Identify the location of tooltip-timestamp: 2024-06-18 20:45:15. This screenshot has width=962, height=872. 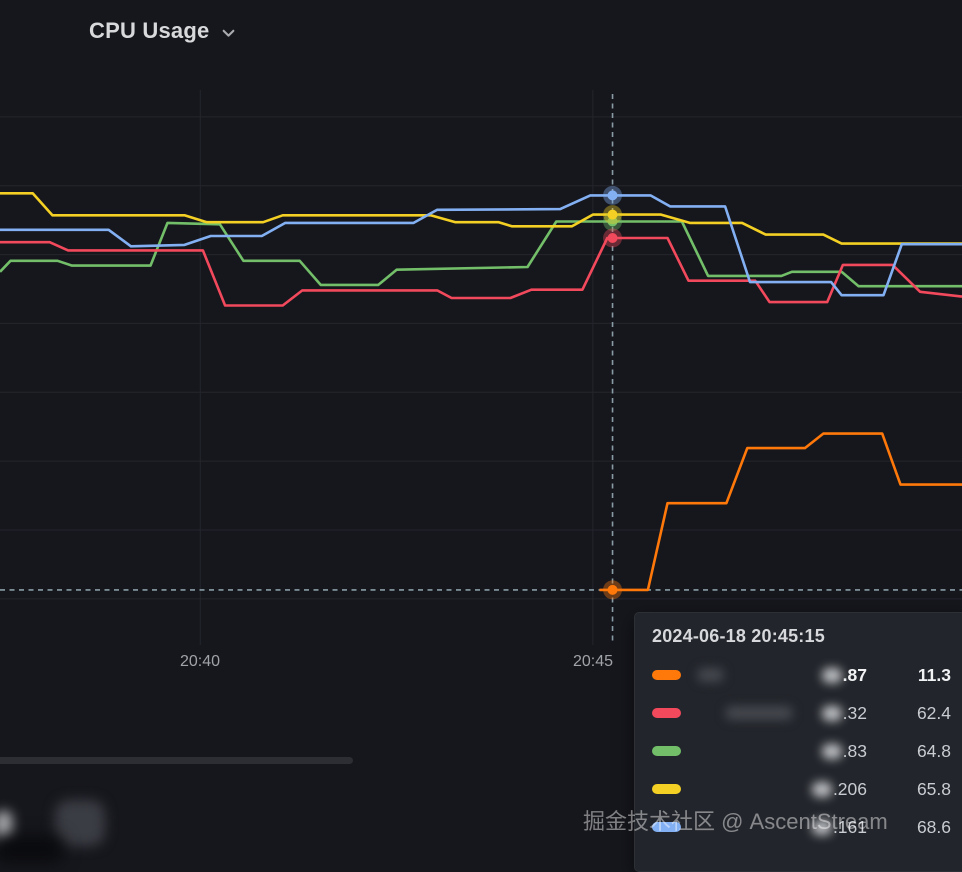
(801, 636).